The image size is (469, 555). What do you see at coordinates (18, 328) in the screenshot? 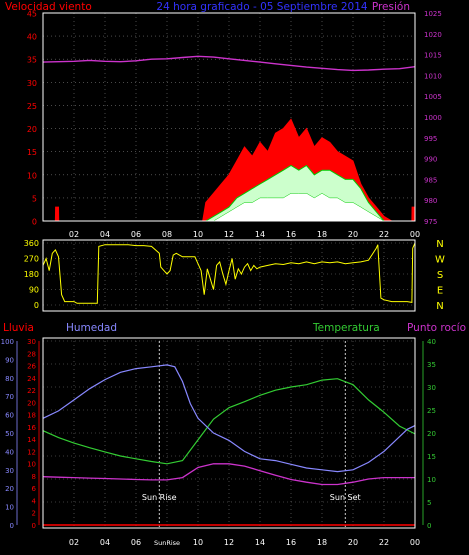
I see `rain-axis-label: Lluvia` at bounding box center [18, 328].